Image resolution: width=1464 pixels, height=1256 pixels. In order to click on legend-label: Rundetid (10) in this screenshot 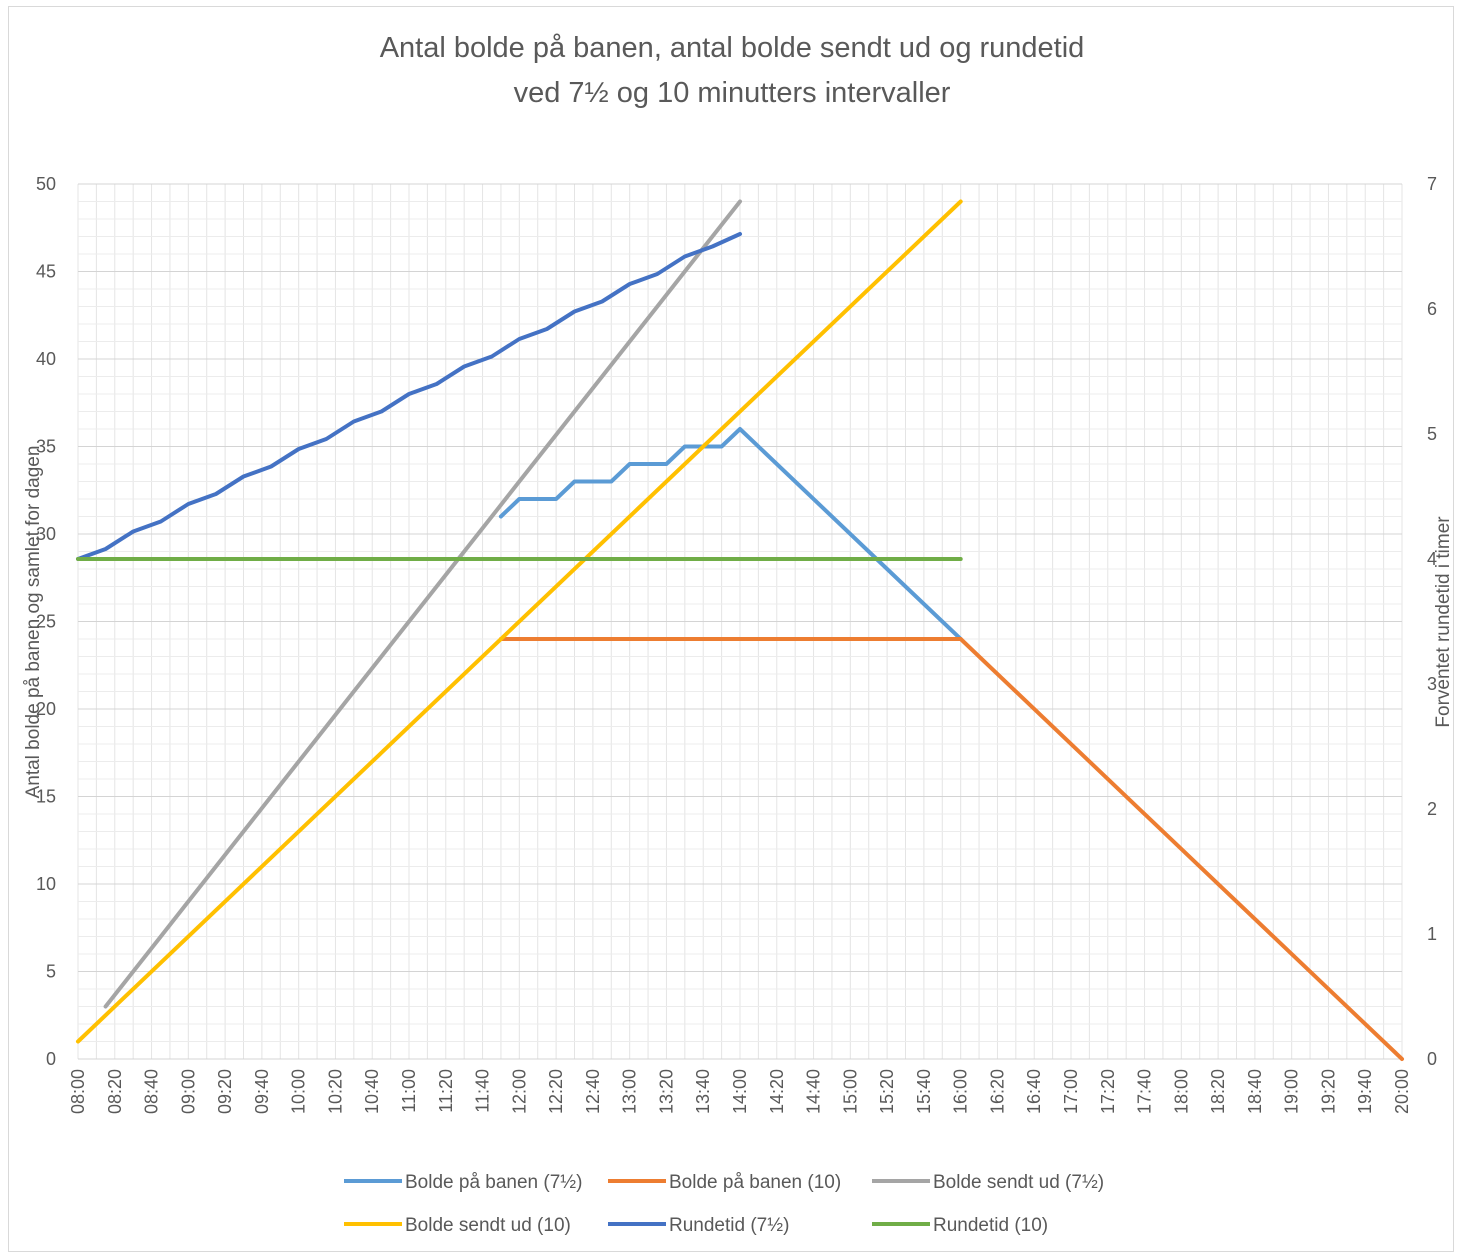, I will do `click(990, 1225)`.